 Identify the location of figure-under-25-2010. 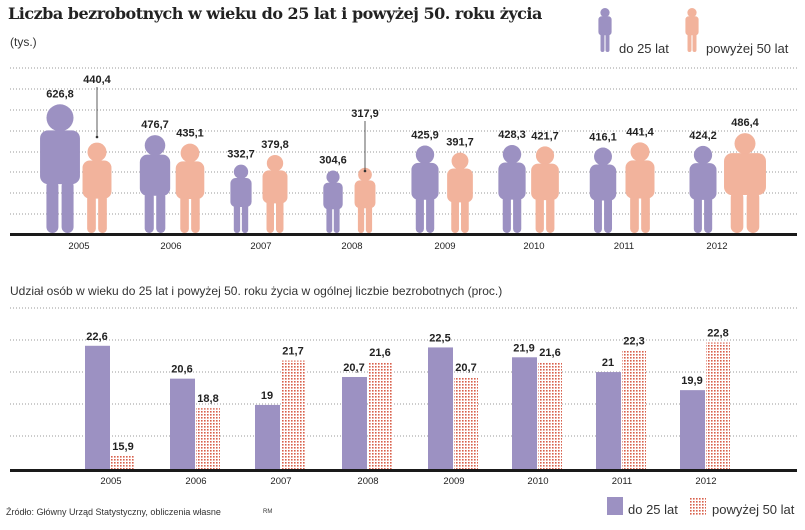
(512, 189).